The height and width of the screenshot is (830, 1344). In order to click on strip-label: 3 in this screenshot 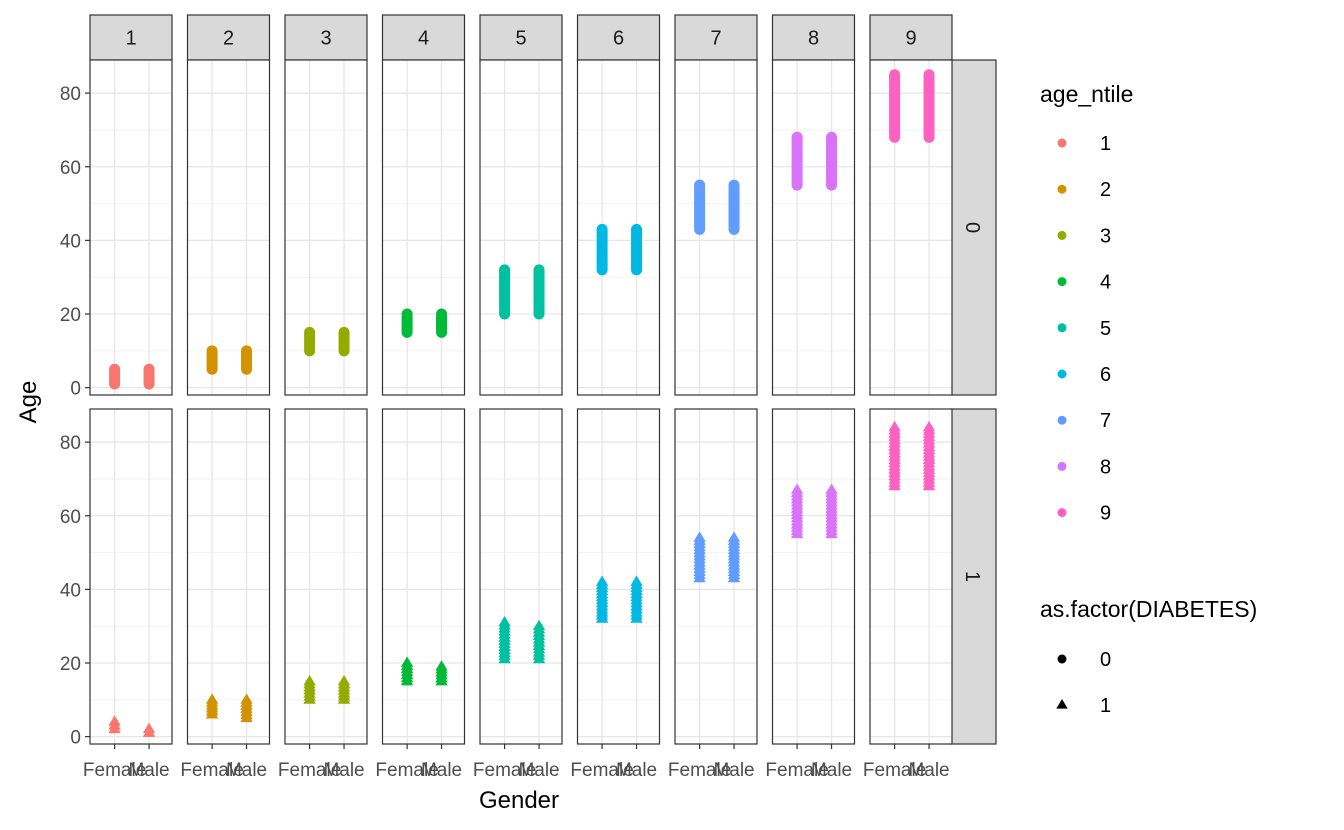, I will do `click(325, 39)`.